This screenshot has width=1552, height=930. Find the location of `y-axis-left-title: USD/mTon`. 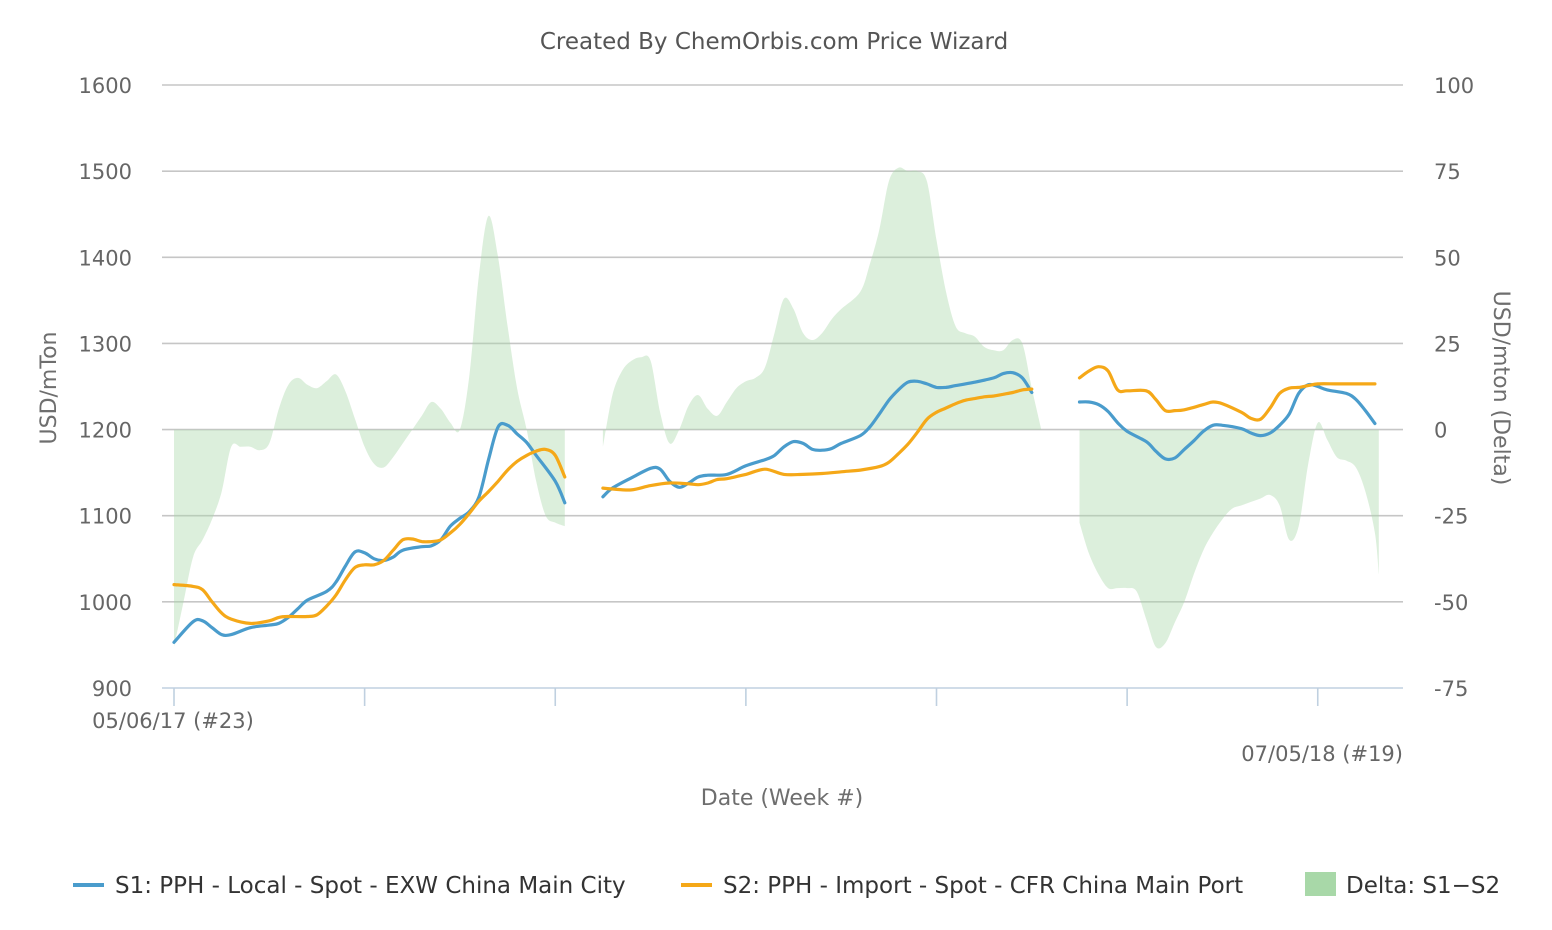

y-axis-left-title: USD/mTon is located at coordinates (49, 388).